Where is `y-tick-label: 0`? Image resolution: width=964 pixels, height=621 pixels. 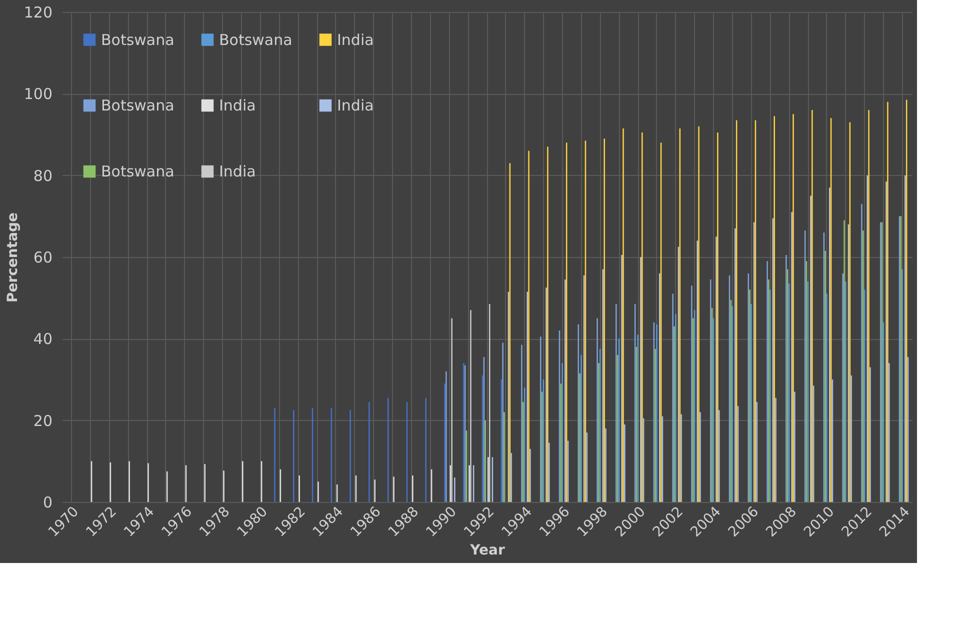
y-tick-label: 0 is located at coordinates (47, 503).